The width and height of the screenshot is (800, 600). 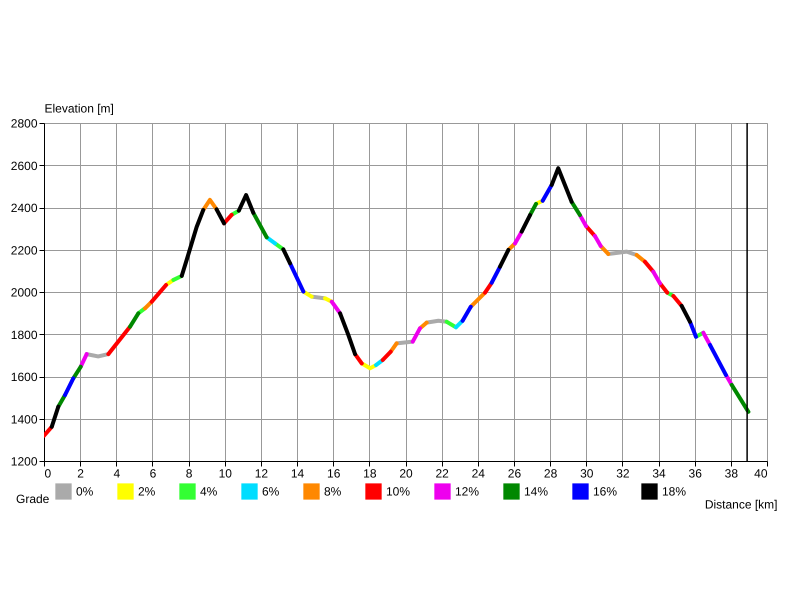 What do you see at coordinates (333, 491) in the screenshot?
I see `legend-label: 8%` at bounding box center [333, 491].